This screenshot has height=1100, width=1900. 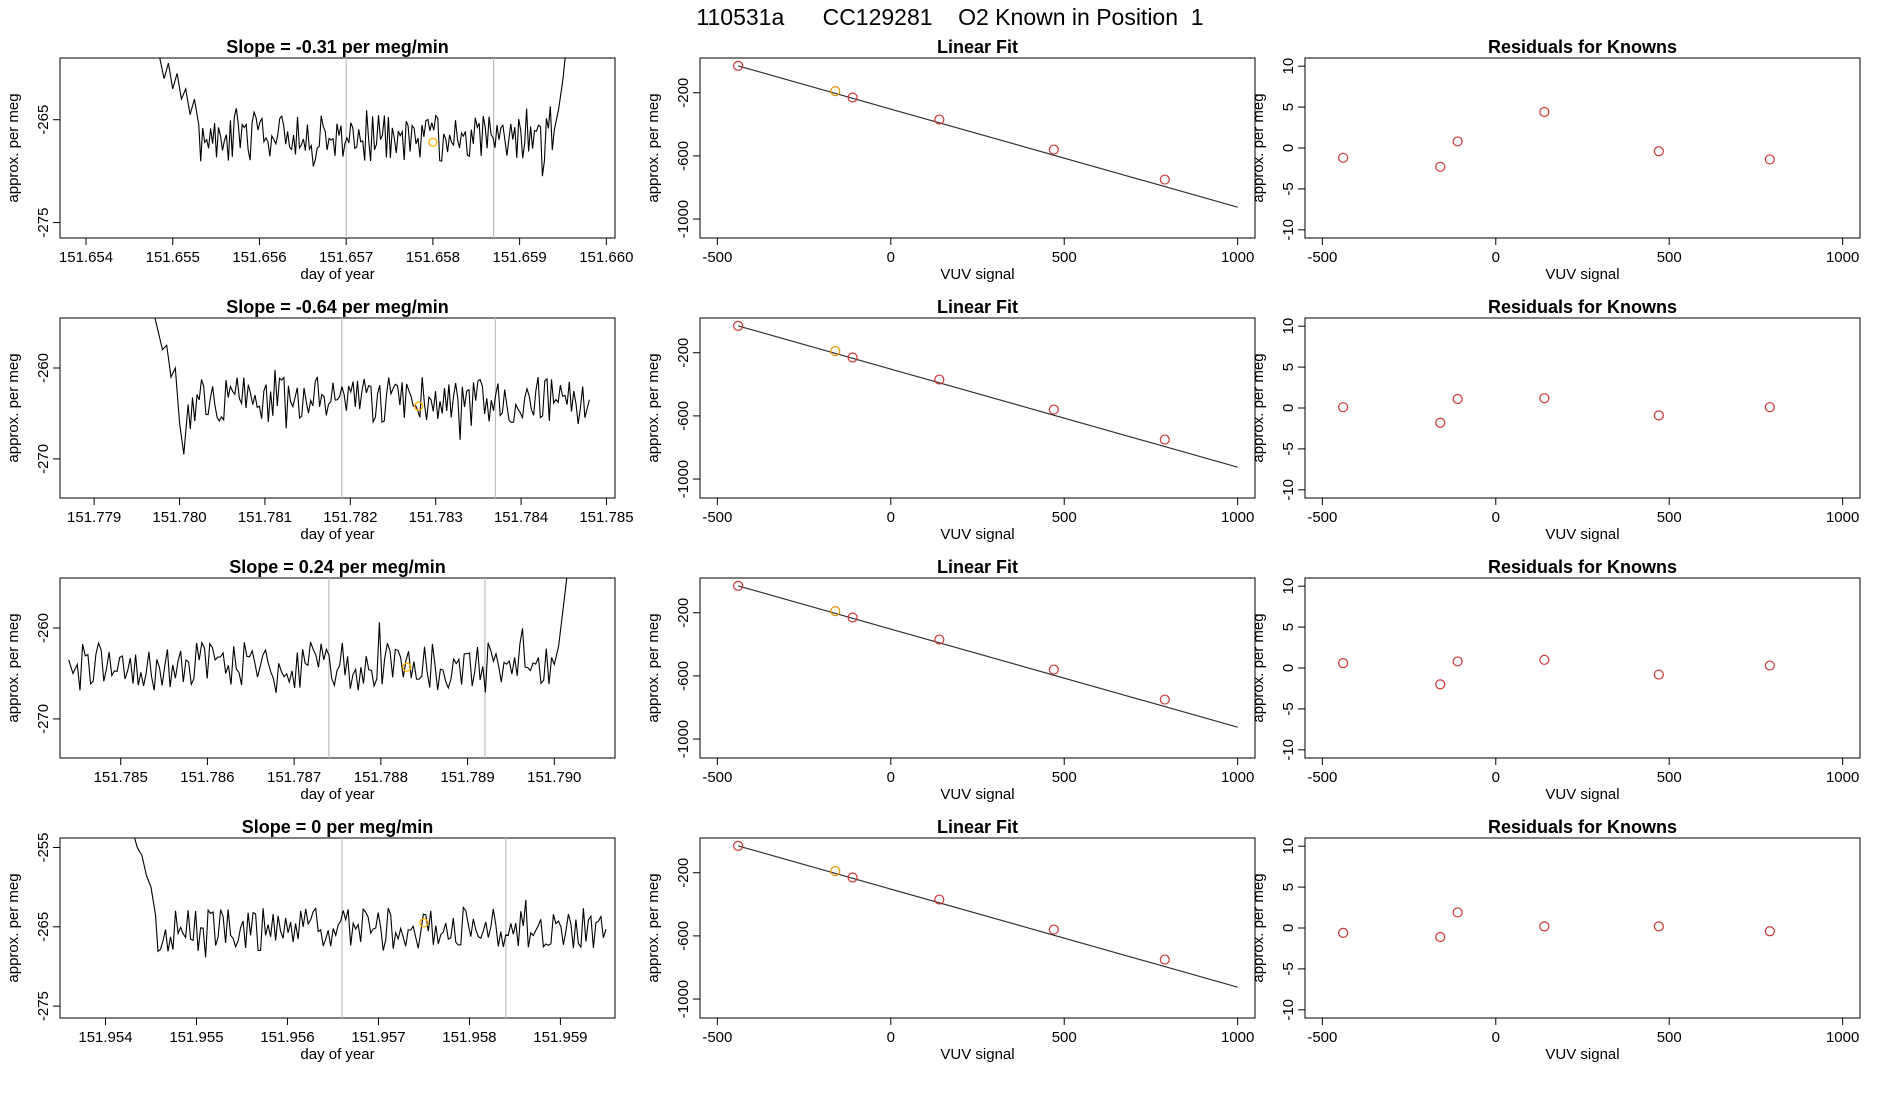 What do you see at coordinates (287, 1037) in the screenshot?
I see `x-tick-label: 151.956` at bounding box center [287, 1037].